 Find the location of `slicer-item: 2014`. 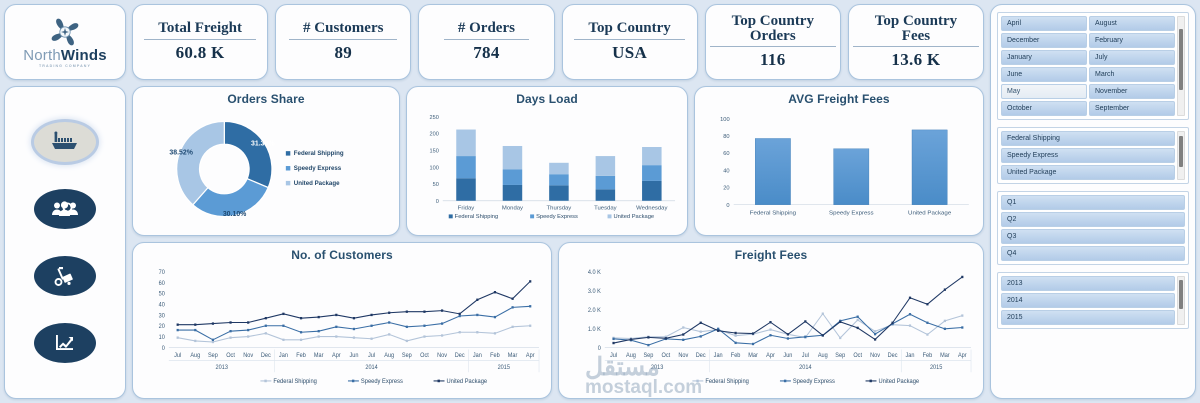

slicer-item: 2014 is located at coordinates (1088, 300).